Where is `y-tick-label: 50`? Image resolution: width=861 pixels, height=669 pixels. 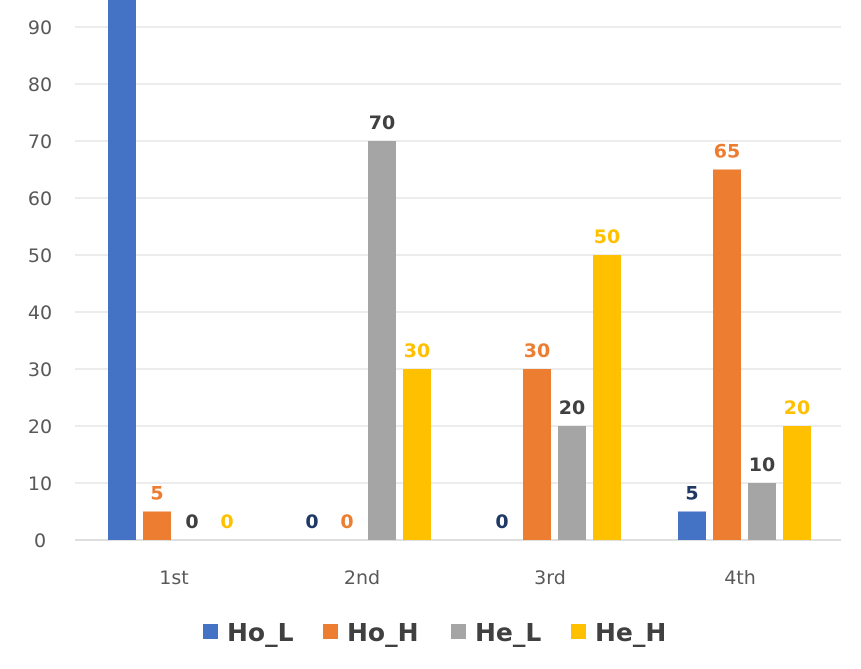 y-tick-label: 50 is located at coordinates (40, 256).